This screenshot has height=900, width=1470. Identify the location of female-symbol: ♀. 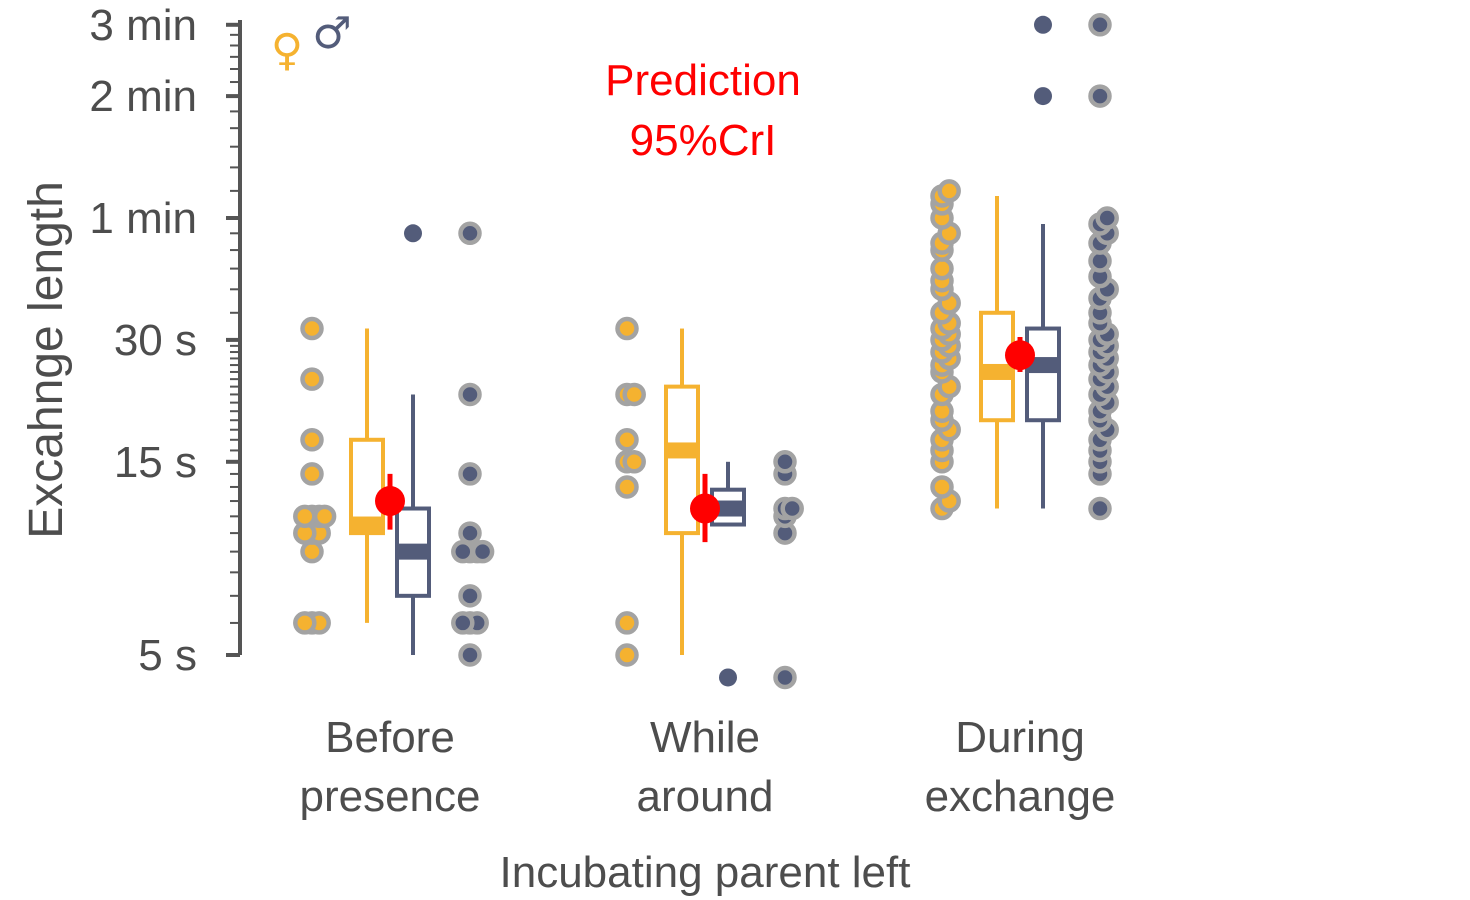
(287, 50).